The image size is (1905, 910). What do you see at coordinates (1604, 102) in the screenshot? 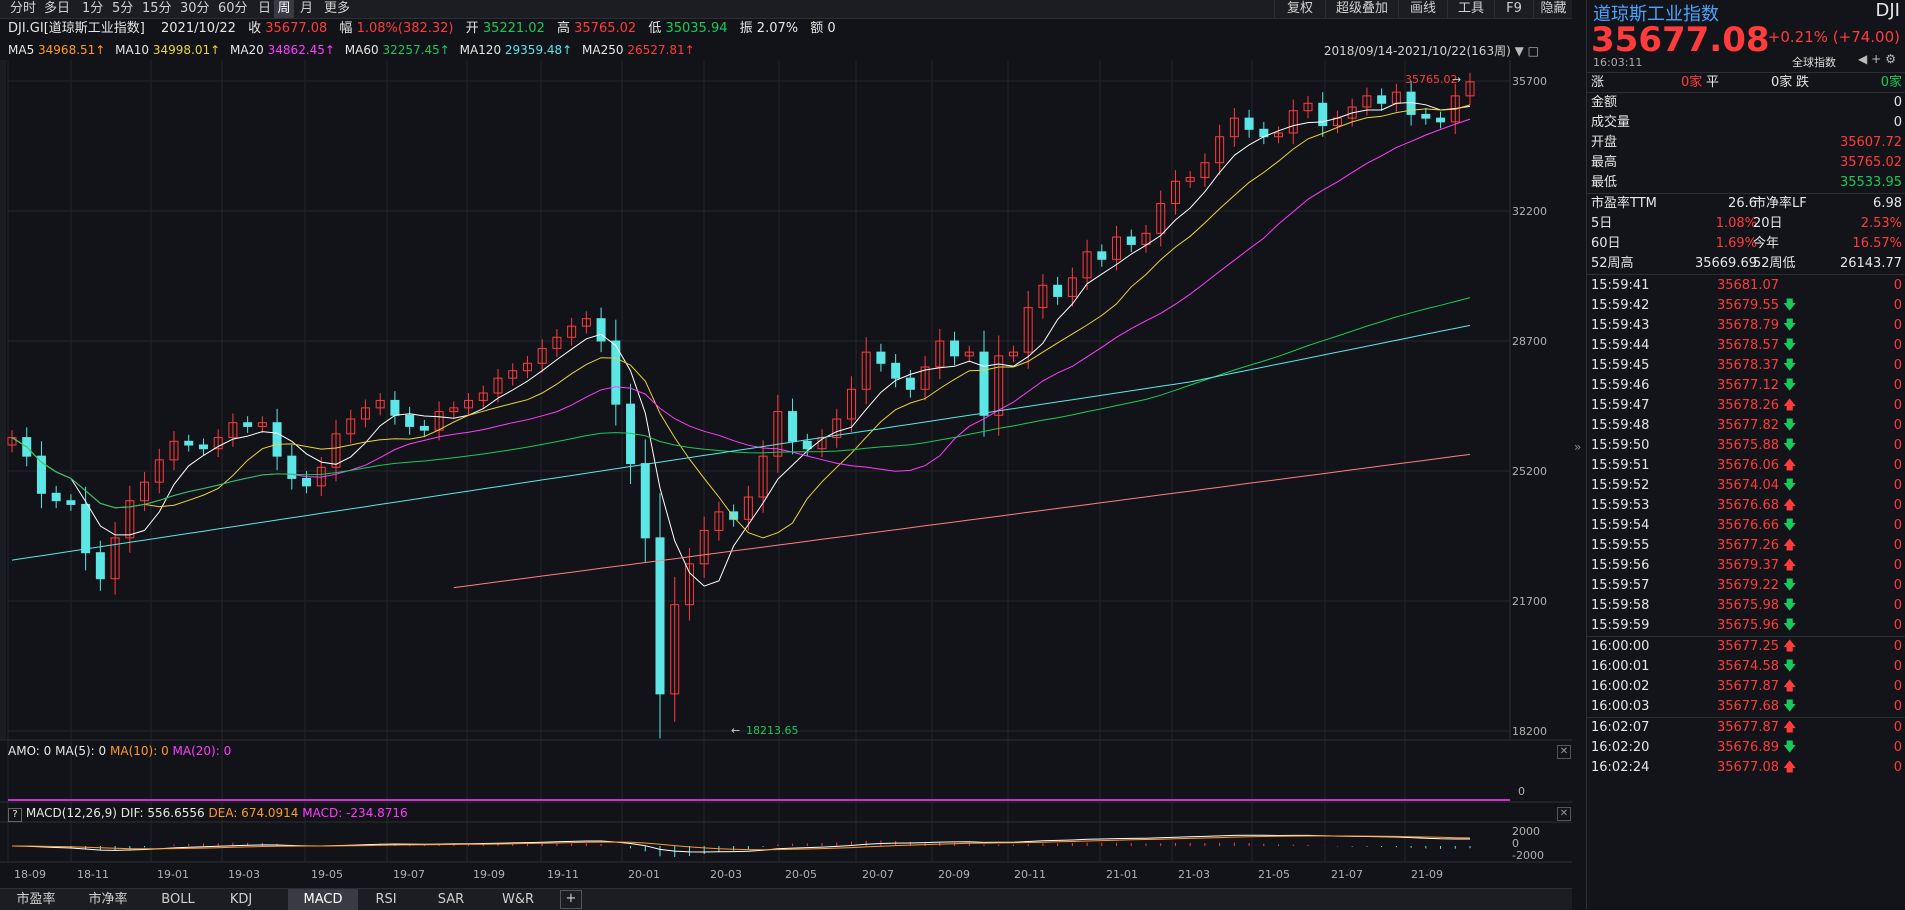
I see `stat-label: 金额` at bounding box center [1604, 102].